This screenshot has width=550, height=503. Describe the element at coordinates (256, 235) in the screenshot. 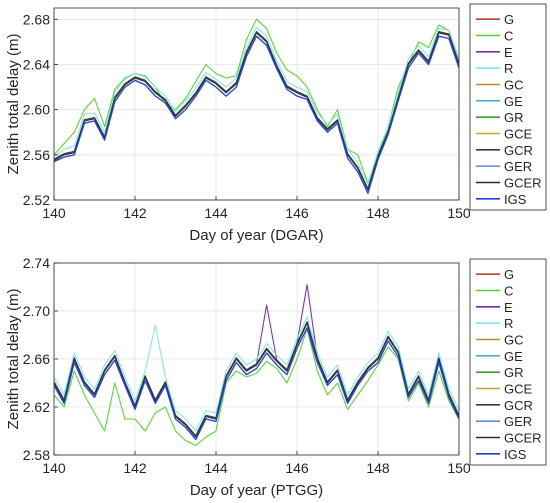

I see `x-axis-label: Day of year (DGAR)` at that location.